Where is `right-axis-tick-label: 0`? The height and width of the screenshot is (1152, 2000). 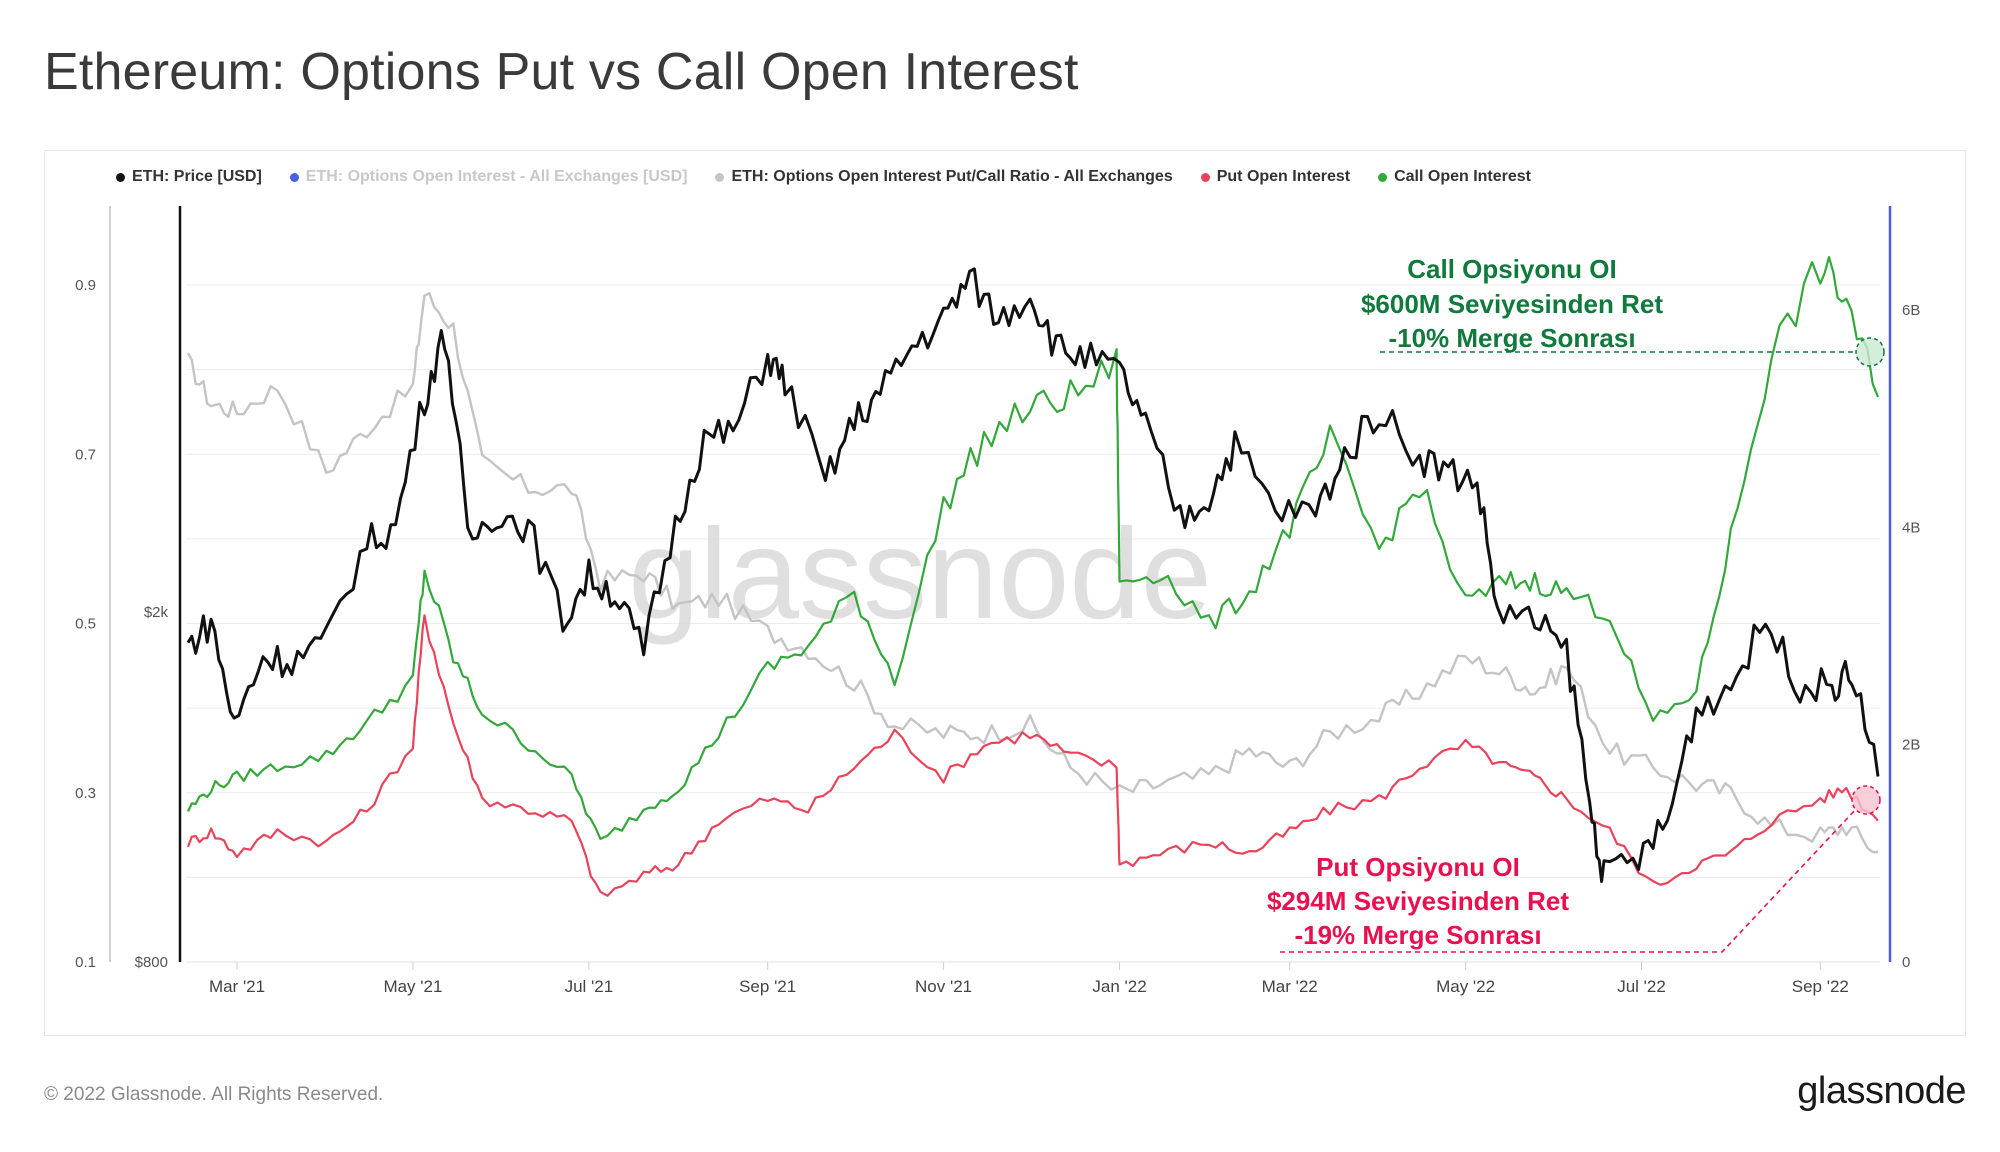
right-axis-tick-label: 0 is located at coordinates (1906, 962).